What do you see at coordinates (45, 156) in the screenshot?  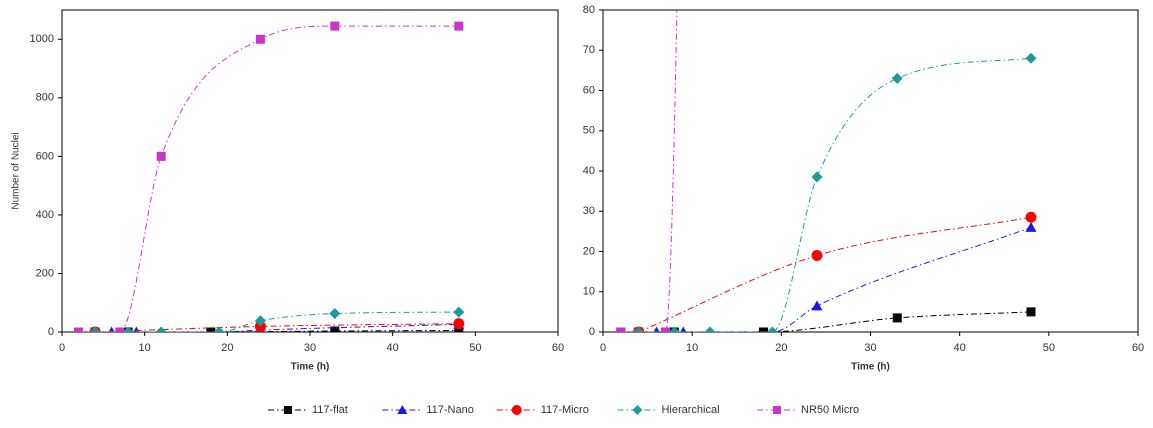 I see `y-tick-label: 600` at bounding box center [45, 156].